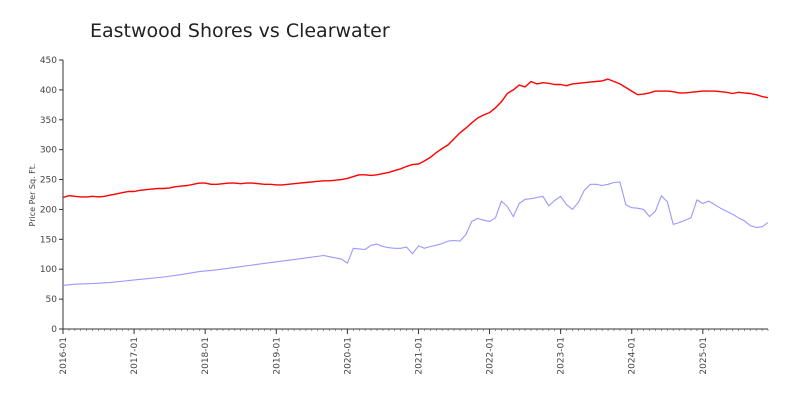 Image resolution: width=800 pixels, height=400 pixels. Describe the element at coordinates (48, 240) in the screenshot. I see `y-tick-label: 150` at that location.